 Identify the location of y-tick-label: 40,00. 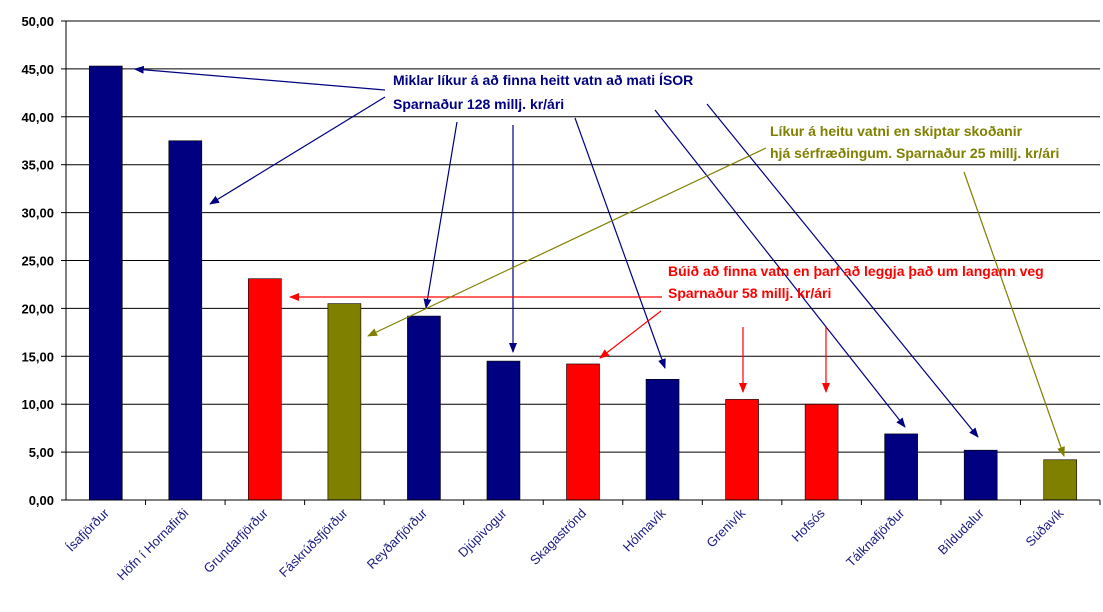
(37, 117).